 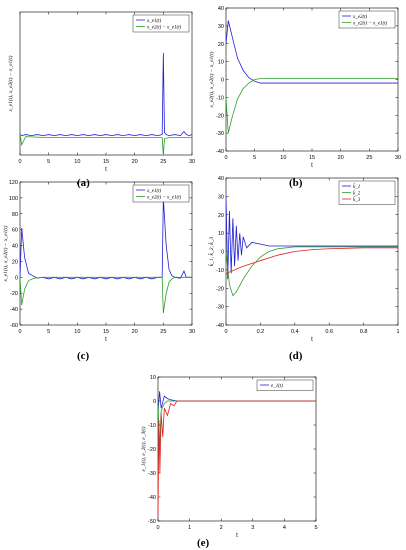 What do you see at coordinates (211, 252) in the screenshot?
I see `y-axis-label: k̂_1, k̂_2, k̂_3` at bounding box center [211, 252].